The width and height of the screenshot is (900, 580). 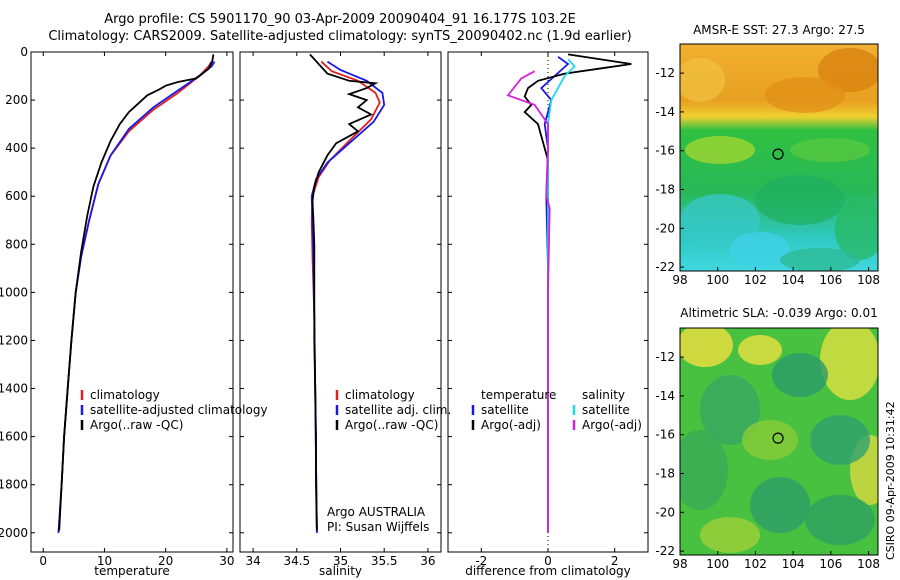 I want to click on salinity-x-tick-label: 34.5, so click(x=296, y=561).